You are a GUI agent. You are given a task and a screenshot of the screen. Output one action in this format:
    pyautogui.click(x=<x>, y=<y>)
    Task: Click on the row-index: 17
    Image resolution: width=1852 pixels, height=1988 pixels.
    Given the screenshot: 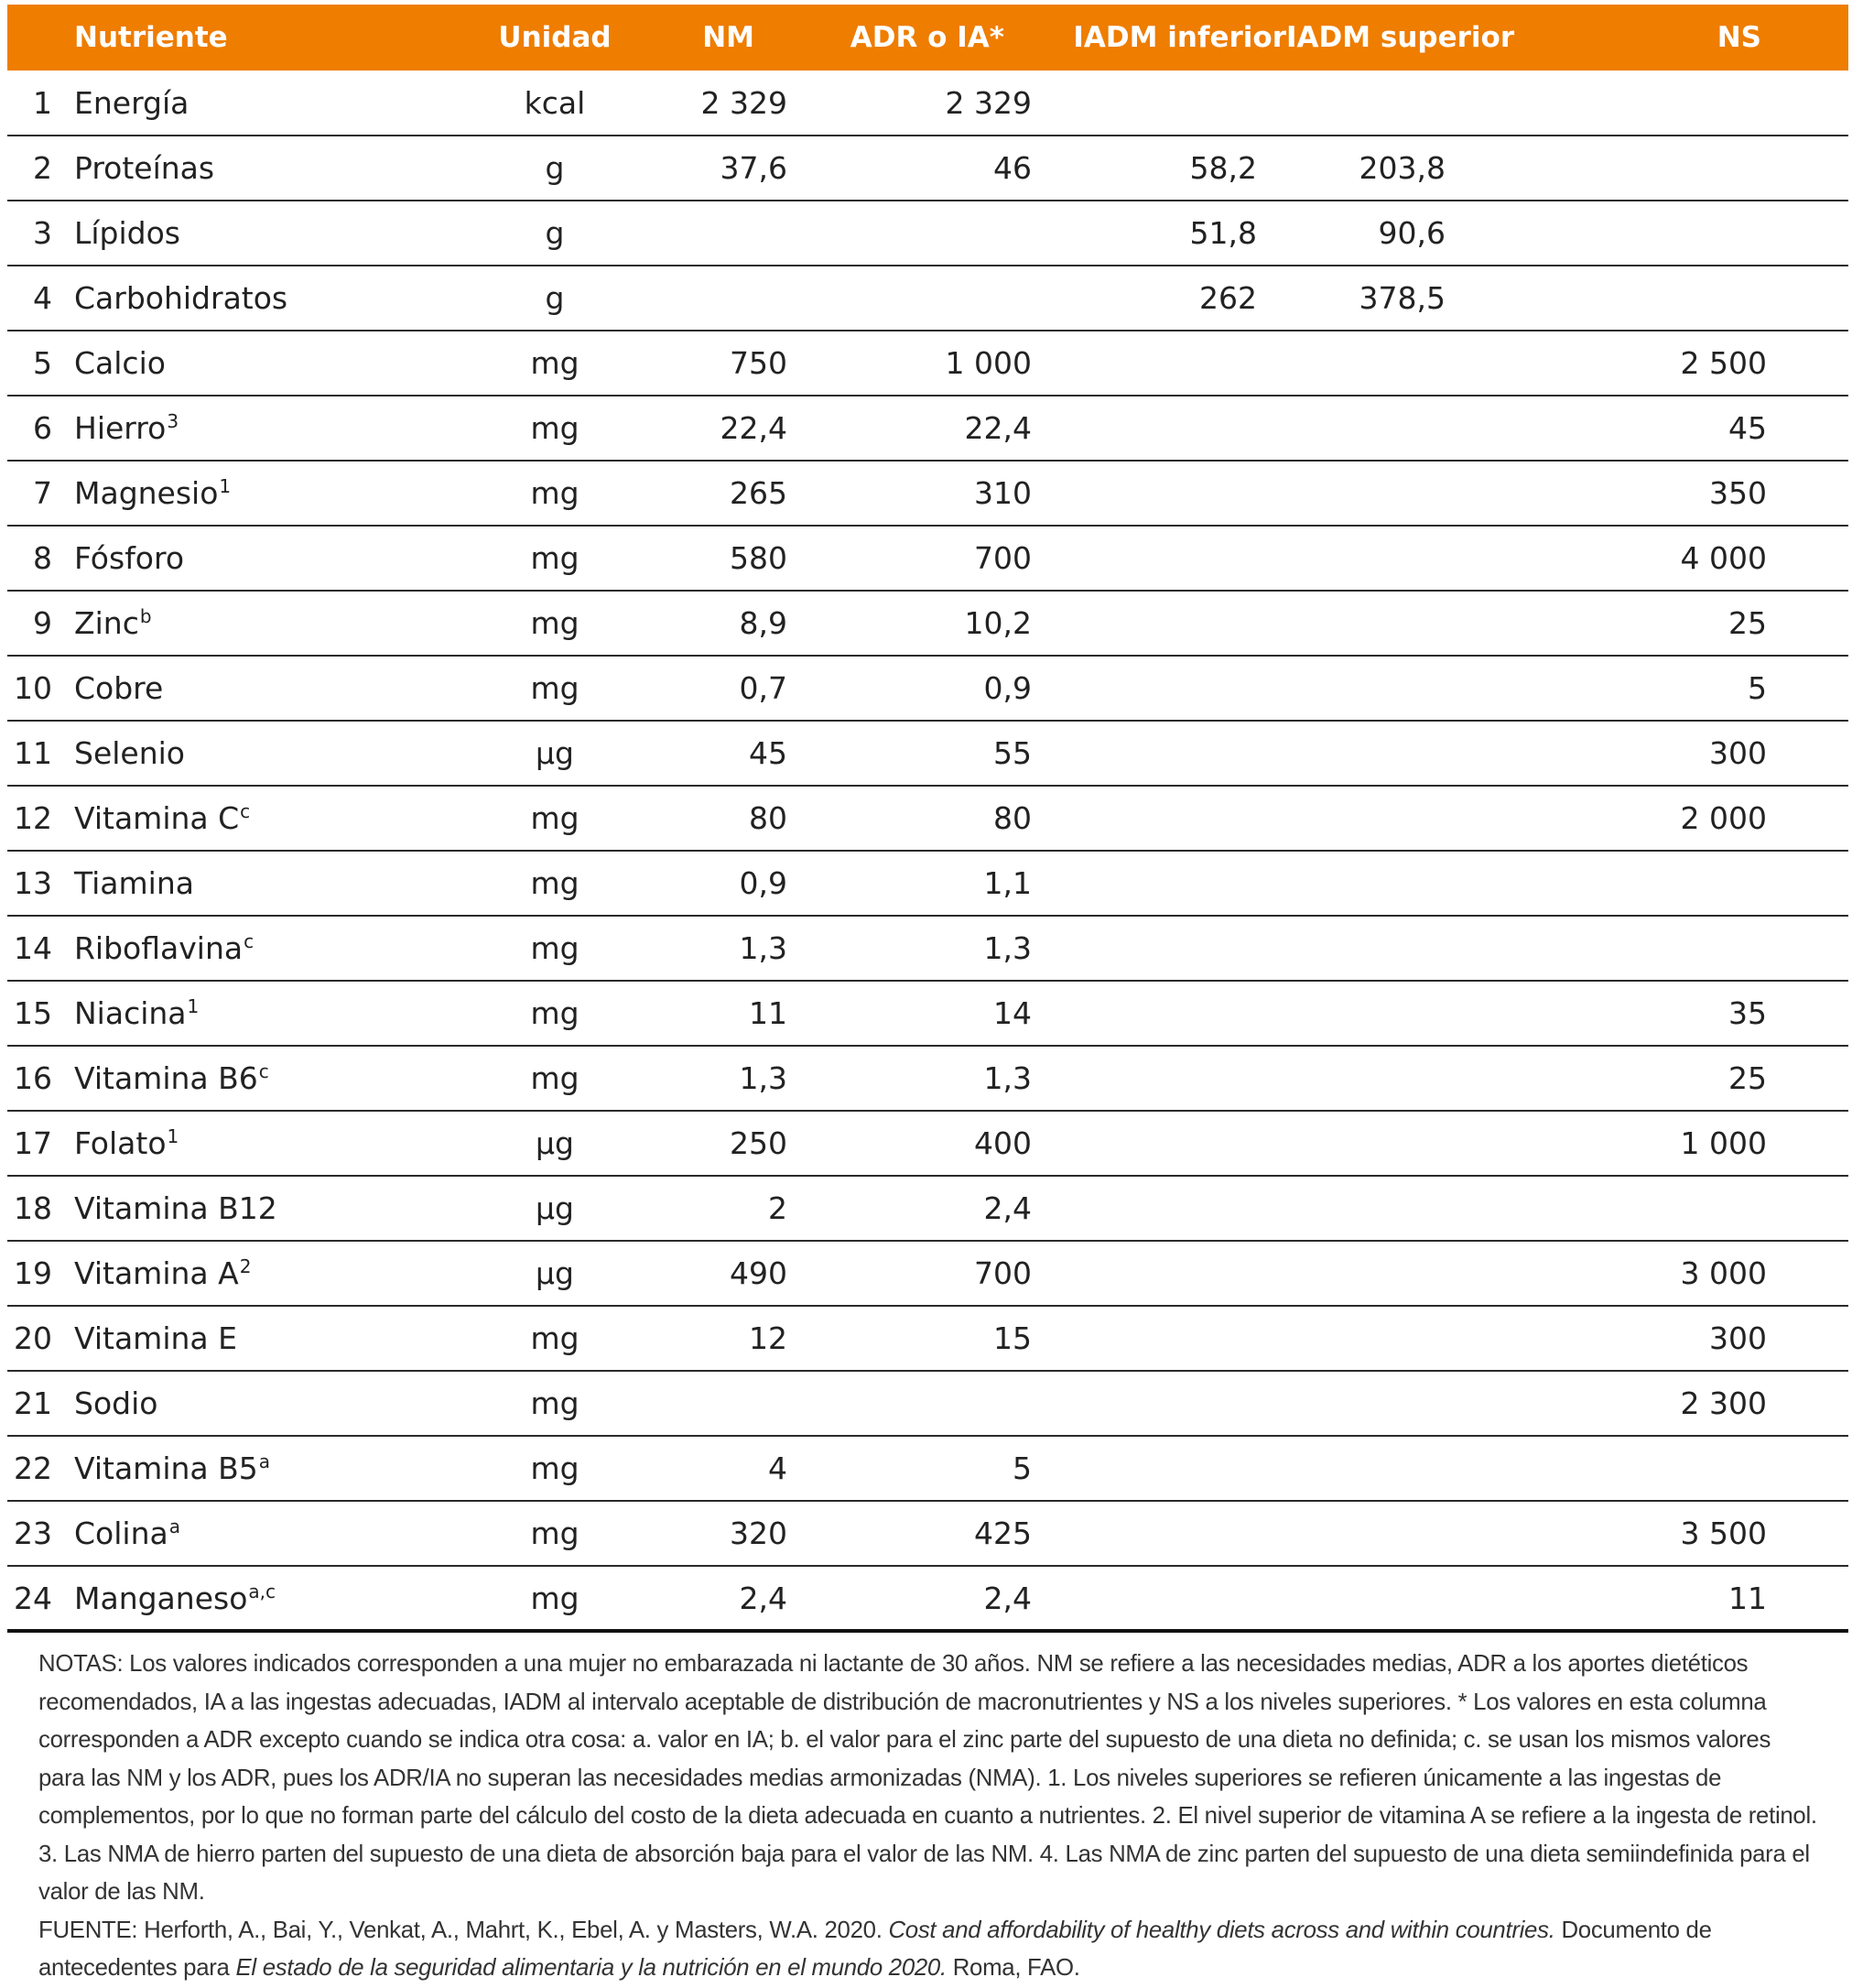 What is the action you would take?
    pyautogui.click(x=40, y=1144)
    